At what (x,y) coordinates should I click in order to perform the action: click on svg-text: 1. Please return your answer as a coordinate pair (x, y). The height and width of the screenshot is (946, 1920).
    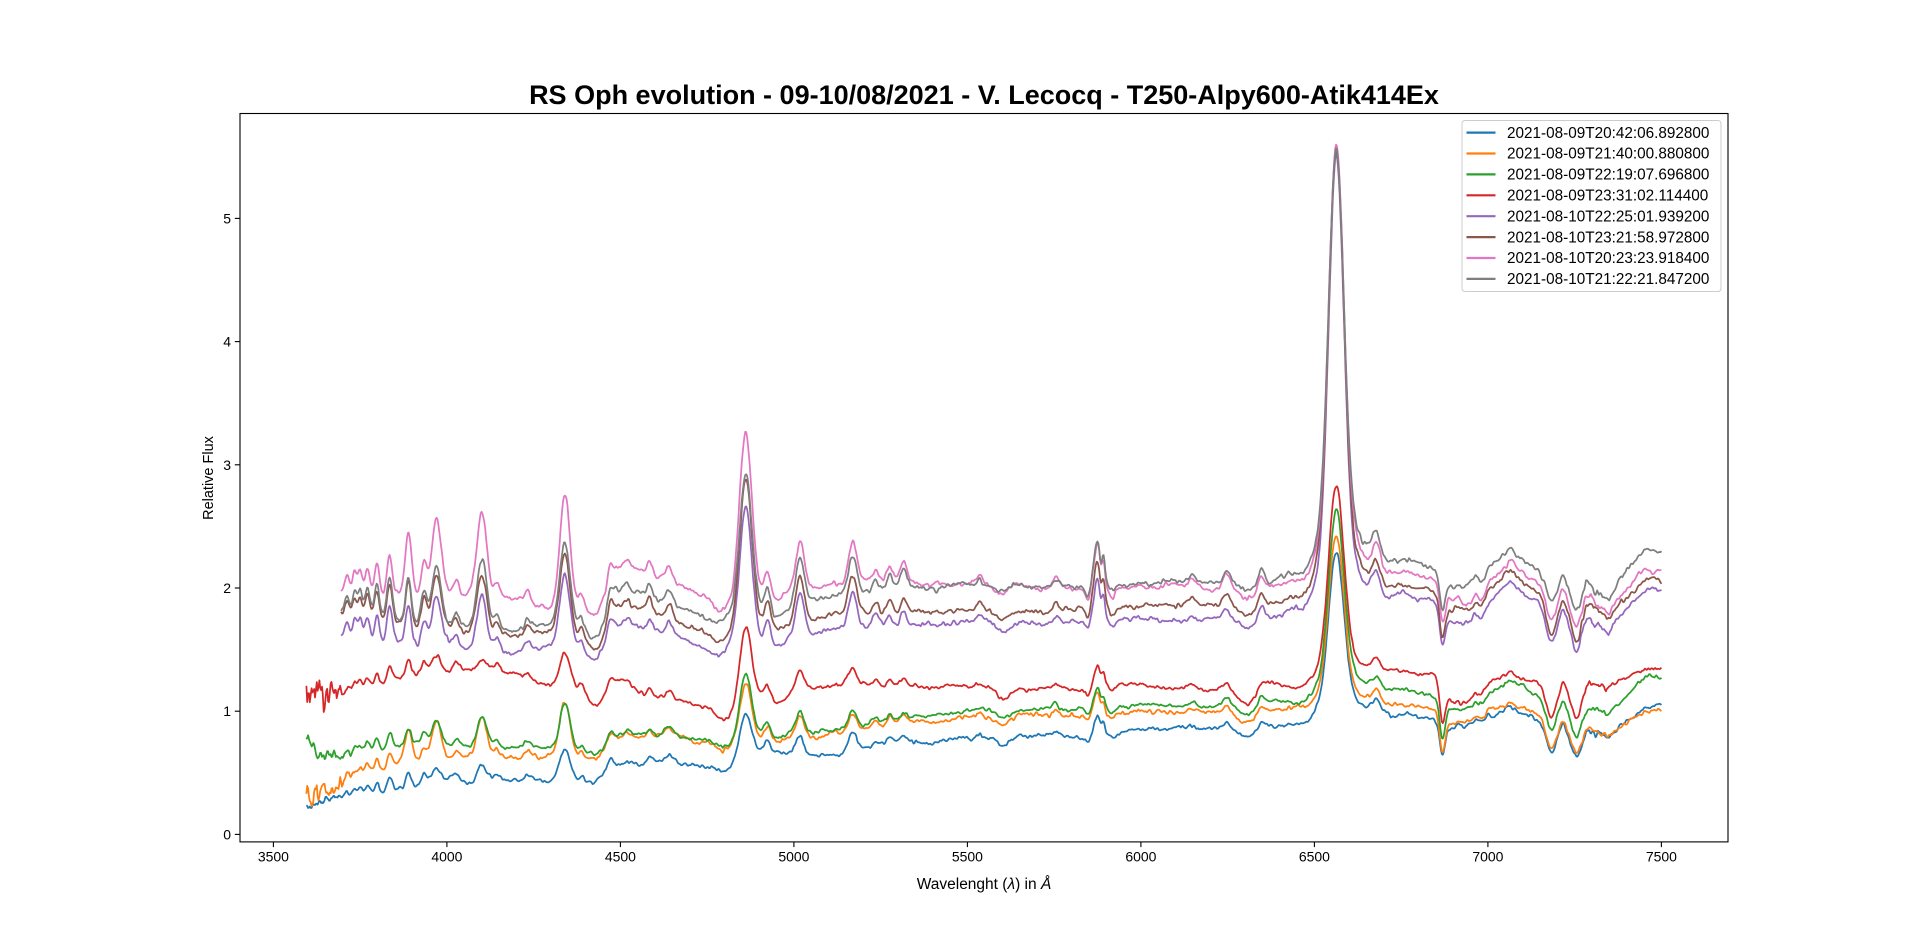
    Looking at the image, I should click on (227, 711).